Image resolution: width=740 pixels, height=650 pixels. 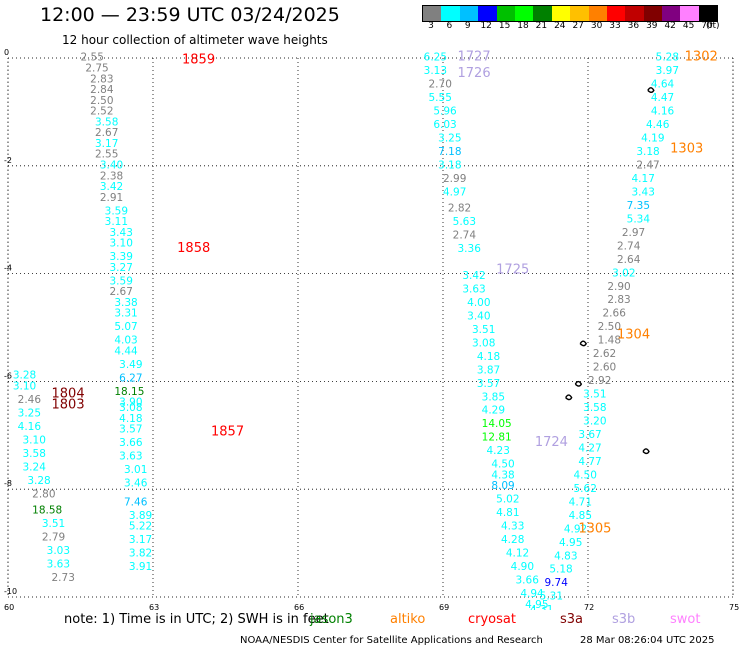 I want to click on wave-height-value: 2.84, so click(x=102, y=90).